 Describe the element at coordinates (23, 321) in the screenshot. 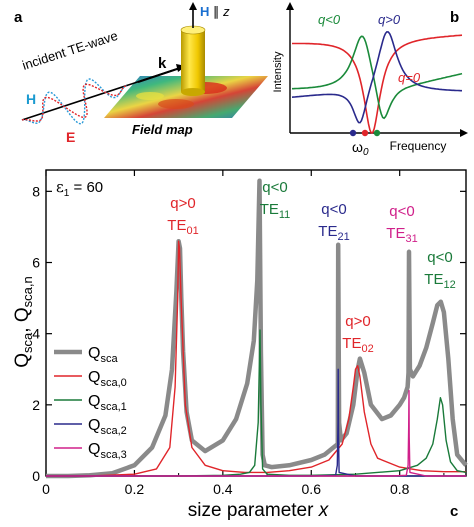

I see `chart-ylabel: Qsca, Qsca,n` at that location.